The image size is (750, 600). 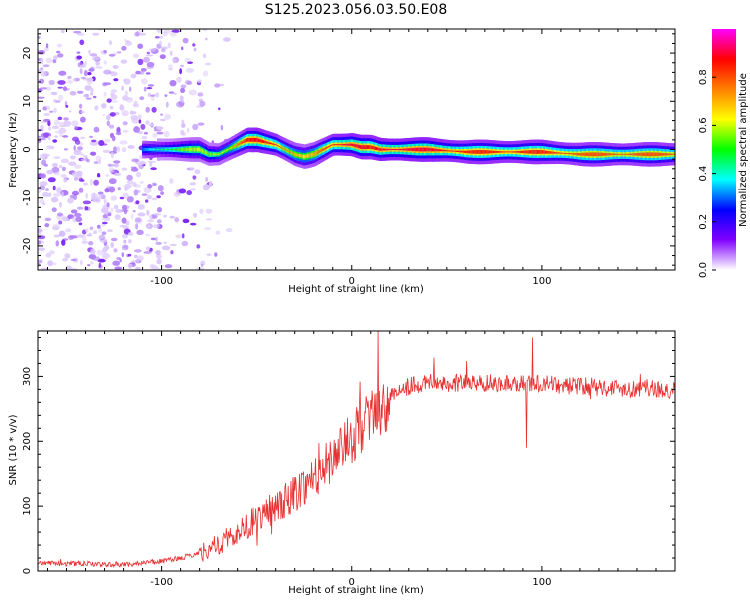 What do you see at coordinates (703, 125) in the screenshot?
I see `colorbar-tick-label: 0.6` at bounding box center [703, 125].